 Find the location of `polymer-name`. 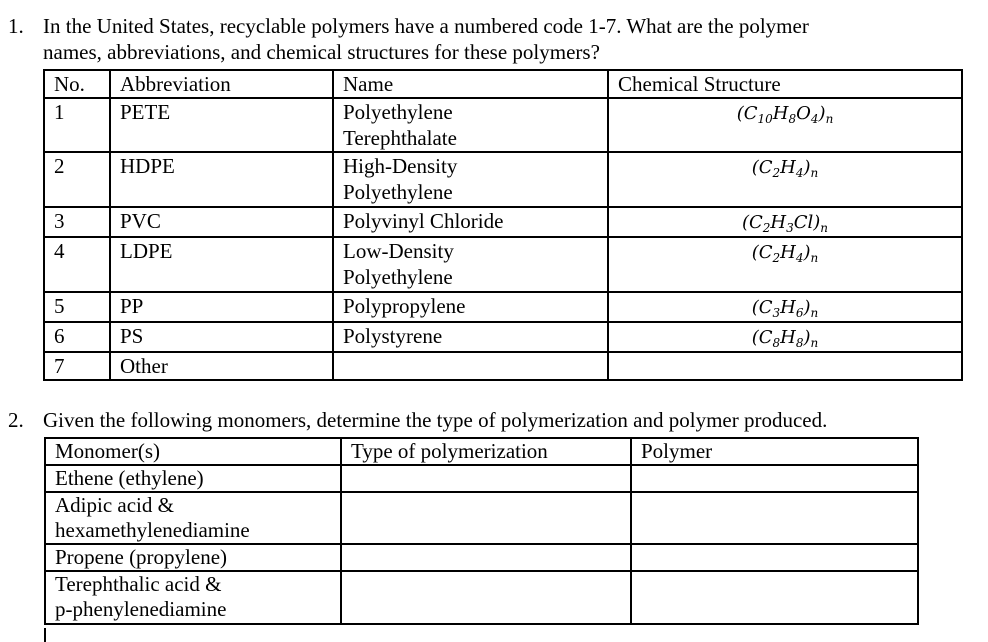

polymer-name is located at coordinates (470, 366).